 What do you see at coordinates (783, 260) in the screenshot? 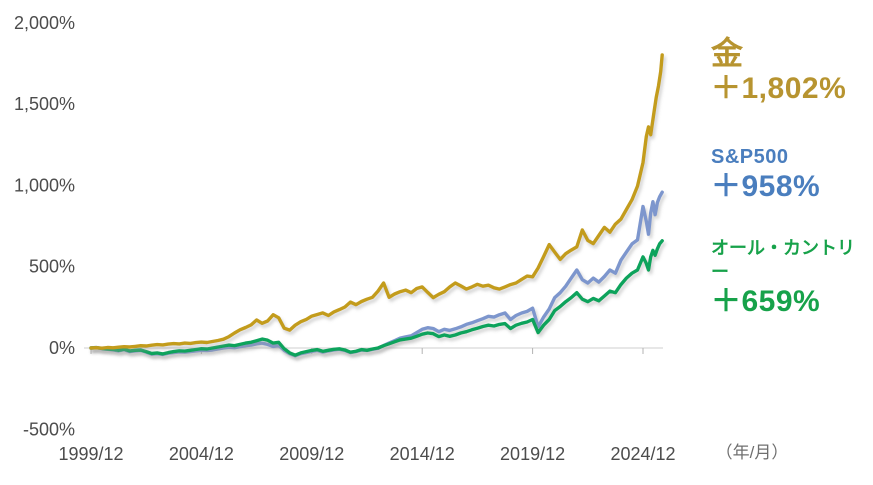
I see `legend-all-country-name: オール・カントリー` at bounding box center [783, 260].